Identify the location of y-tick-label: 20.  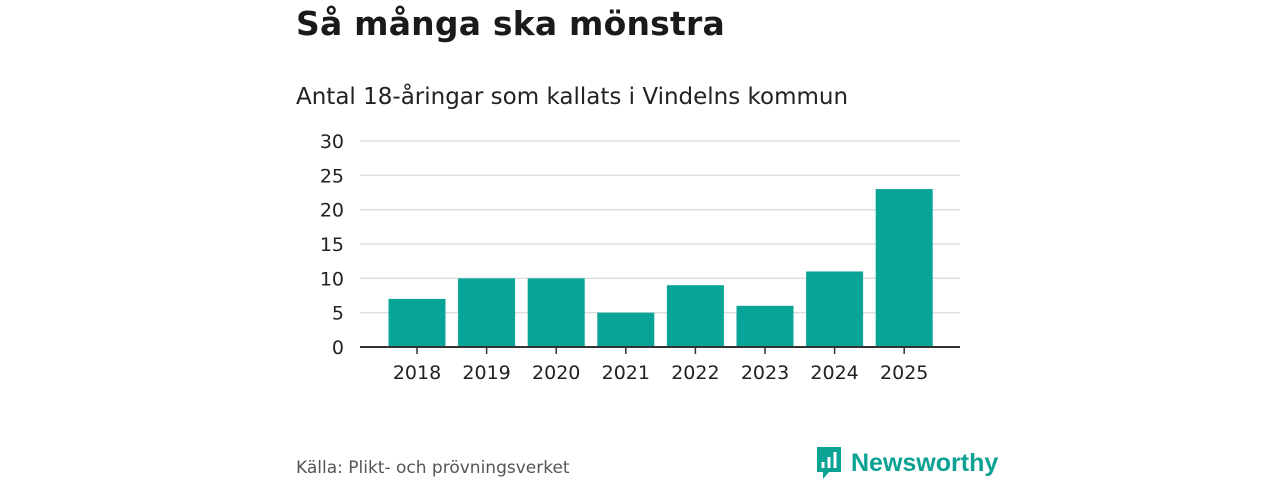
(332, 211).